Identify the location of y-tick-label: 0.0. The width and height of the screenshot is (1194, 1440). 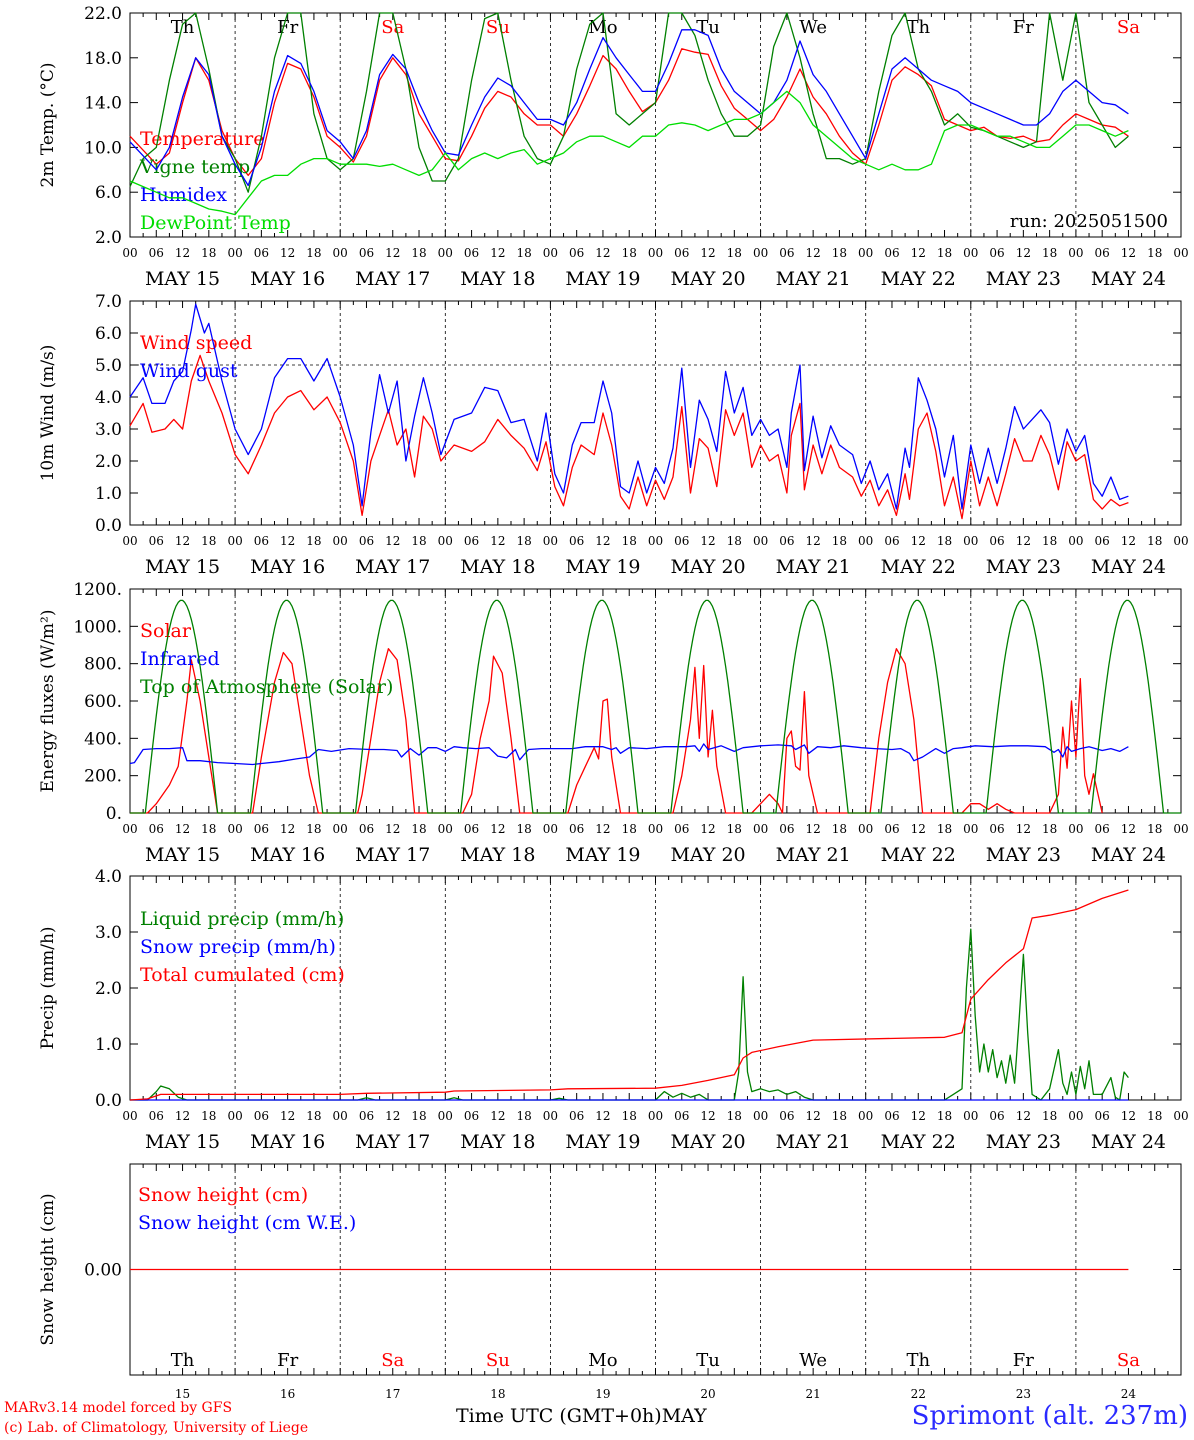
(108, 1101).